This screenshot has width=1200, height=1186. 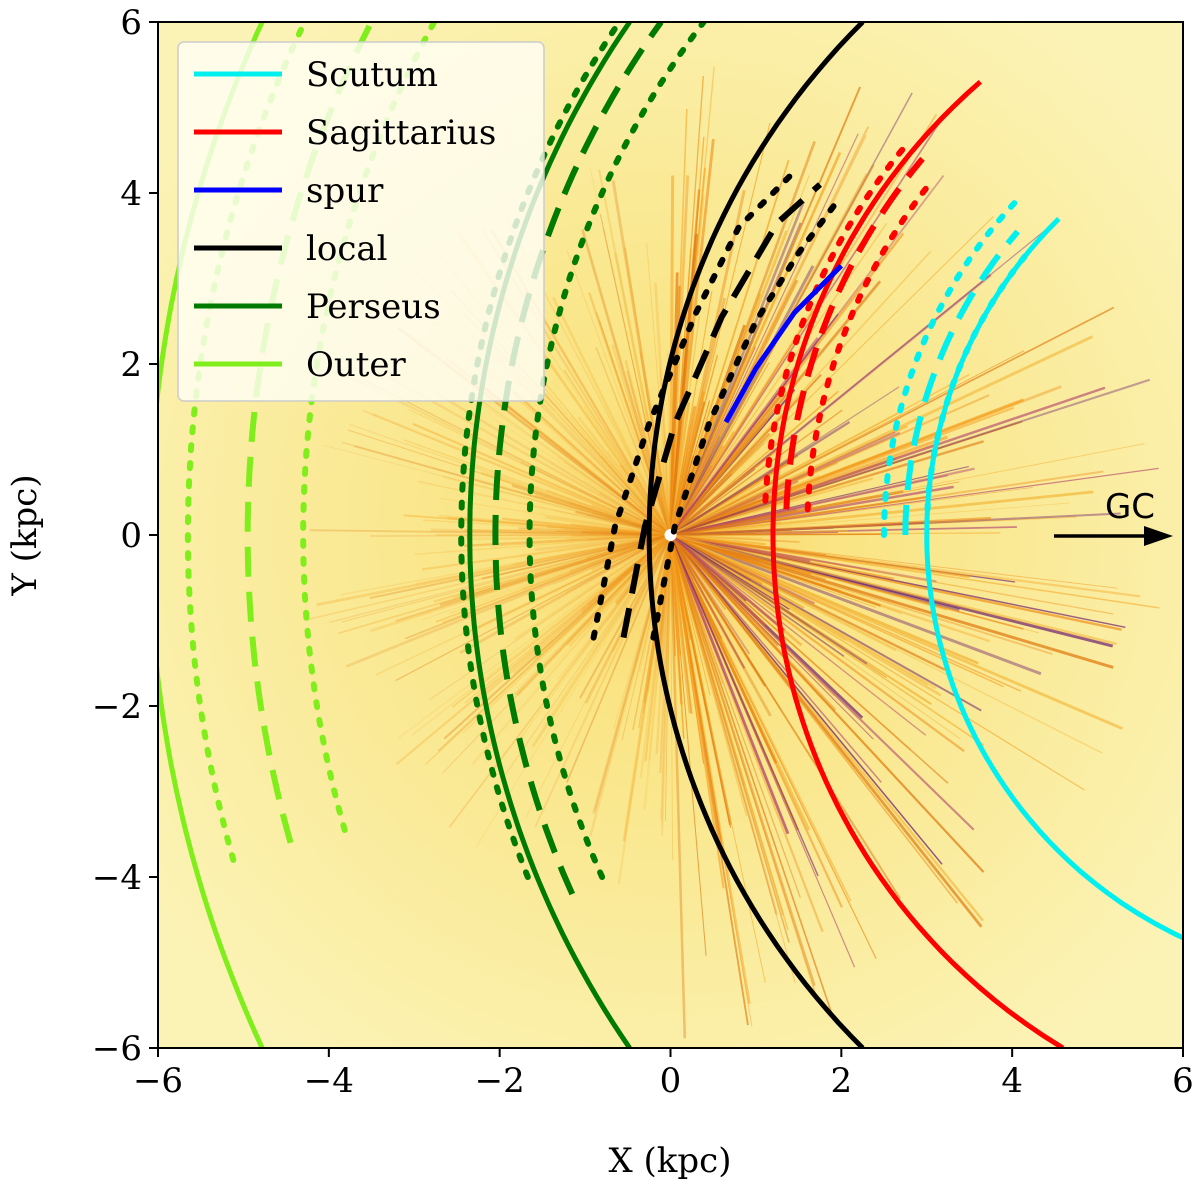 I want to click on x-axis-label: X (kpc), so click(x=670, y=1161).